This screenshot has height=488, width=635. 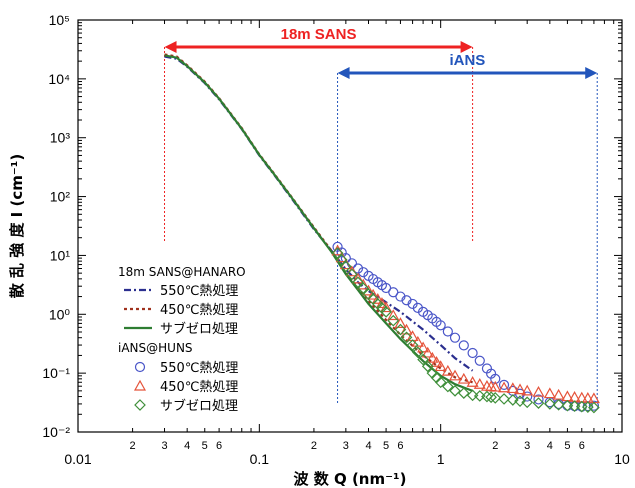 I want to click on x-tick-label: 0.1, so click(x=260, y=459).